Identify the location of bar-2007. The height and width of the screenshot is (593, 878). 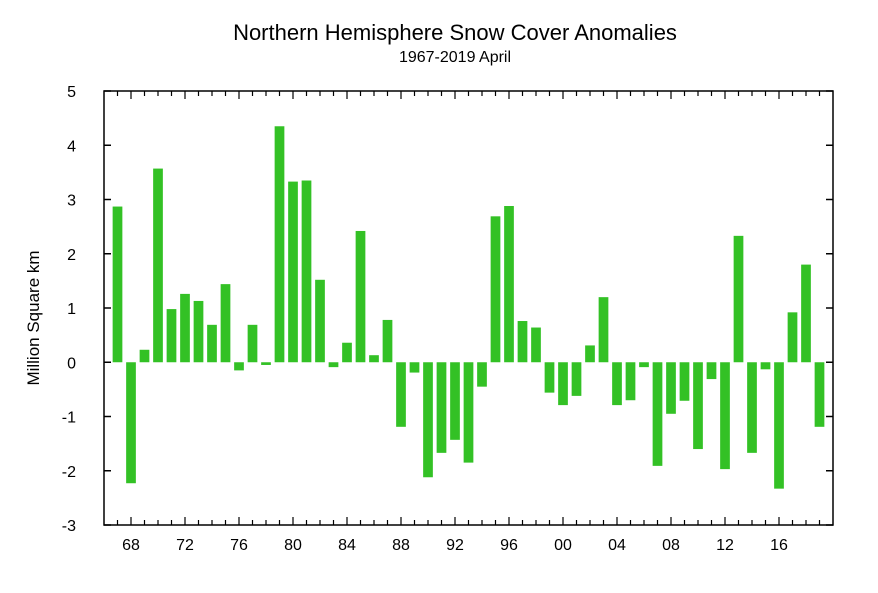
(657, 414).